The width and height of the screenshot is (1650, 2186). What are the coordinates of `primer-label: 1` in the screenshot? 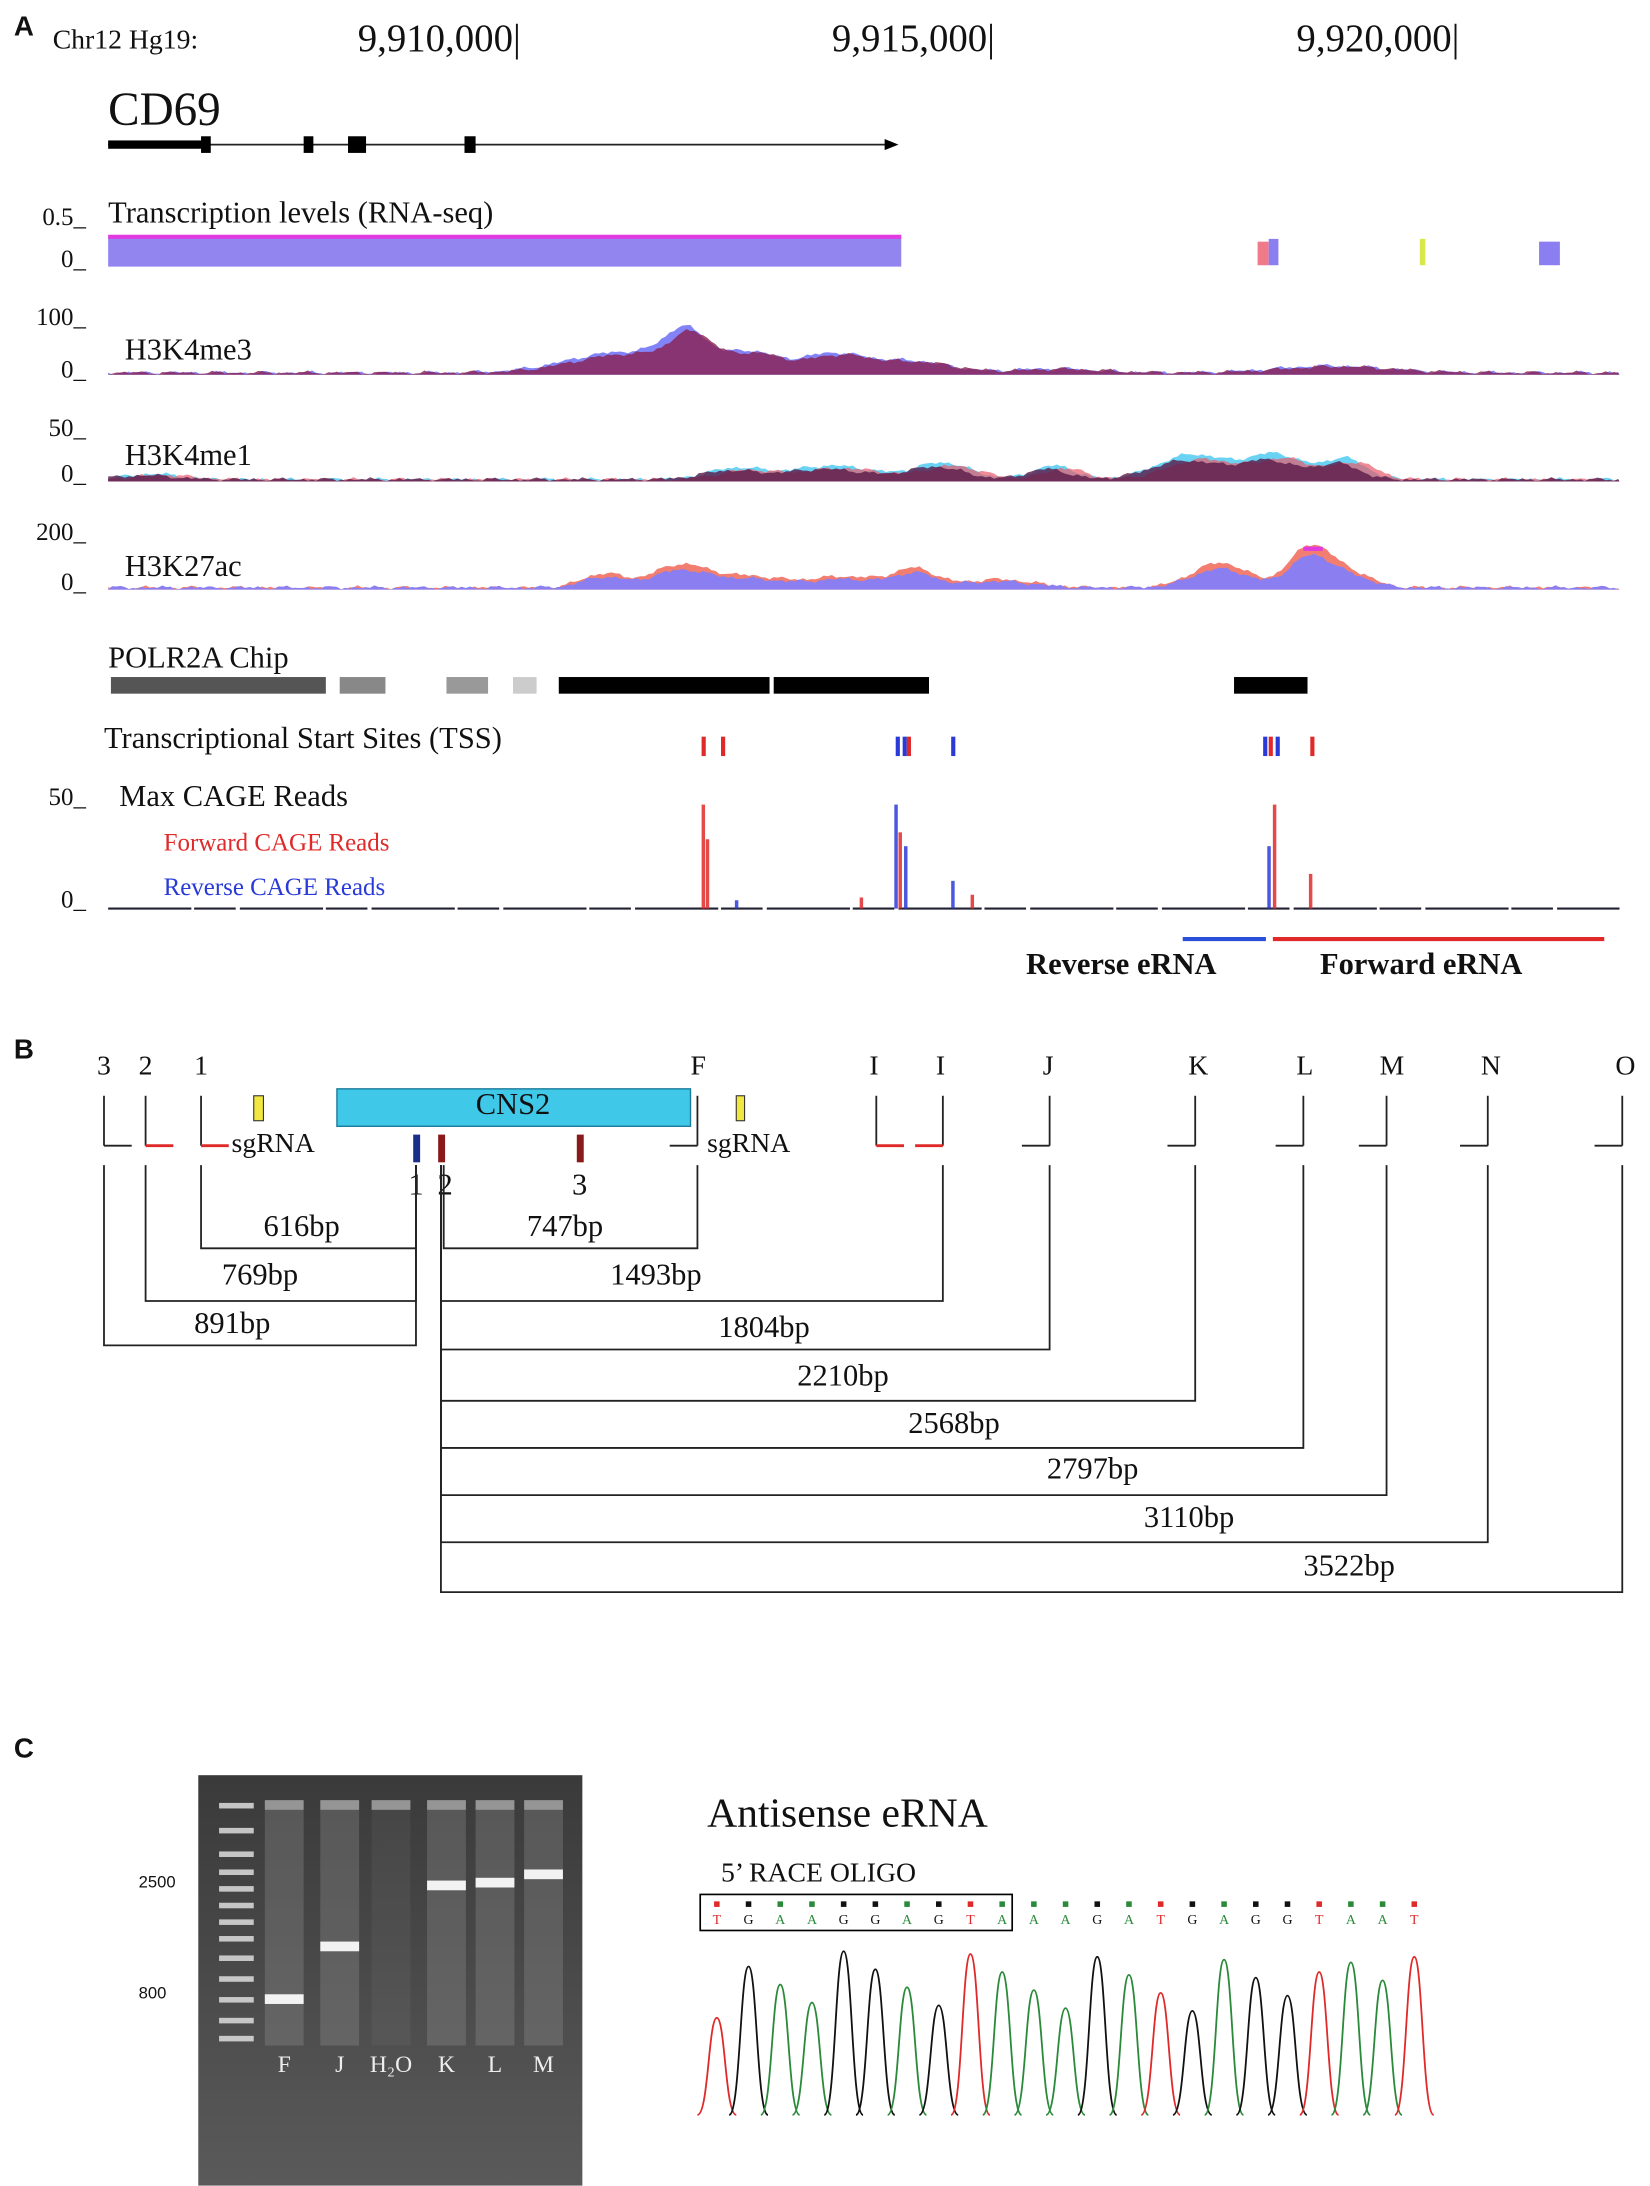 It's located at (201, 1064).